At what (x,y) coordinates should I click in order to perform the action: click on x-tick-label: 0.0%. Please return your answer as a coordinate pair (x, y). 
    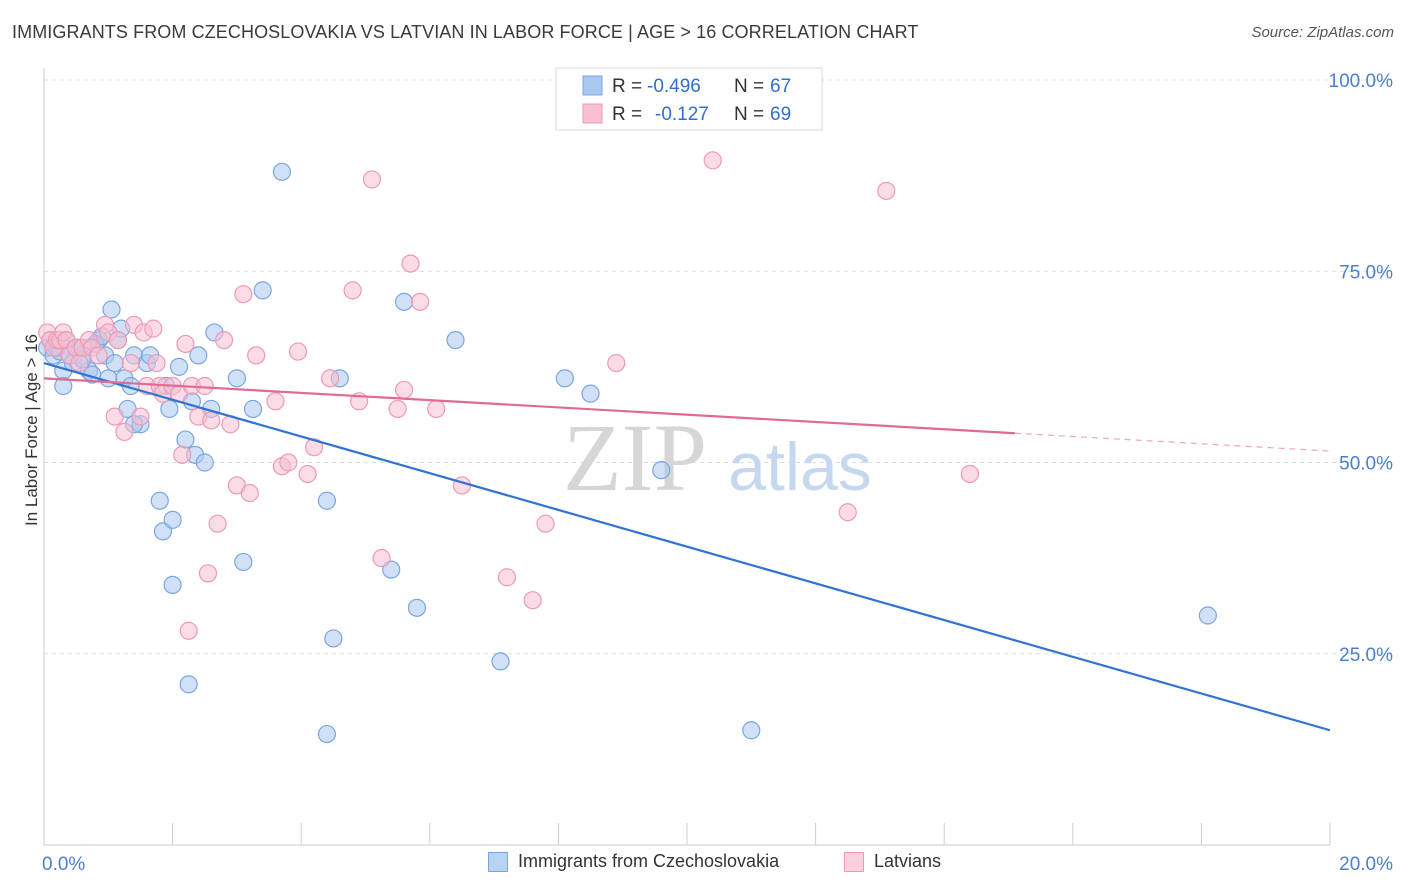
    Looking at the image, I should click on (63, 864).